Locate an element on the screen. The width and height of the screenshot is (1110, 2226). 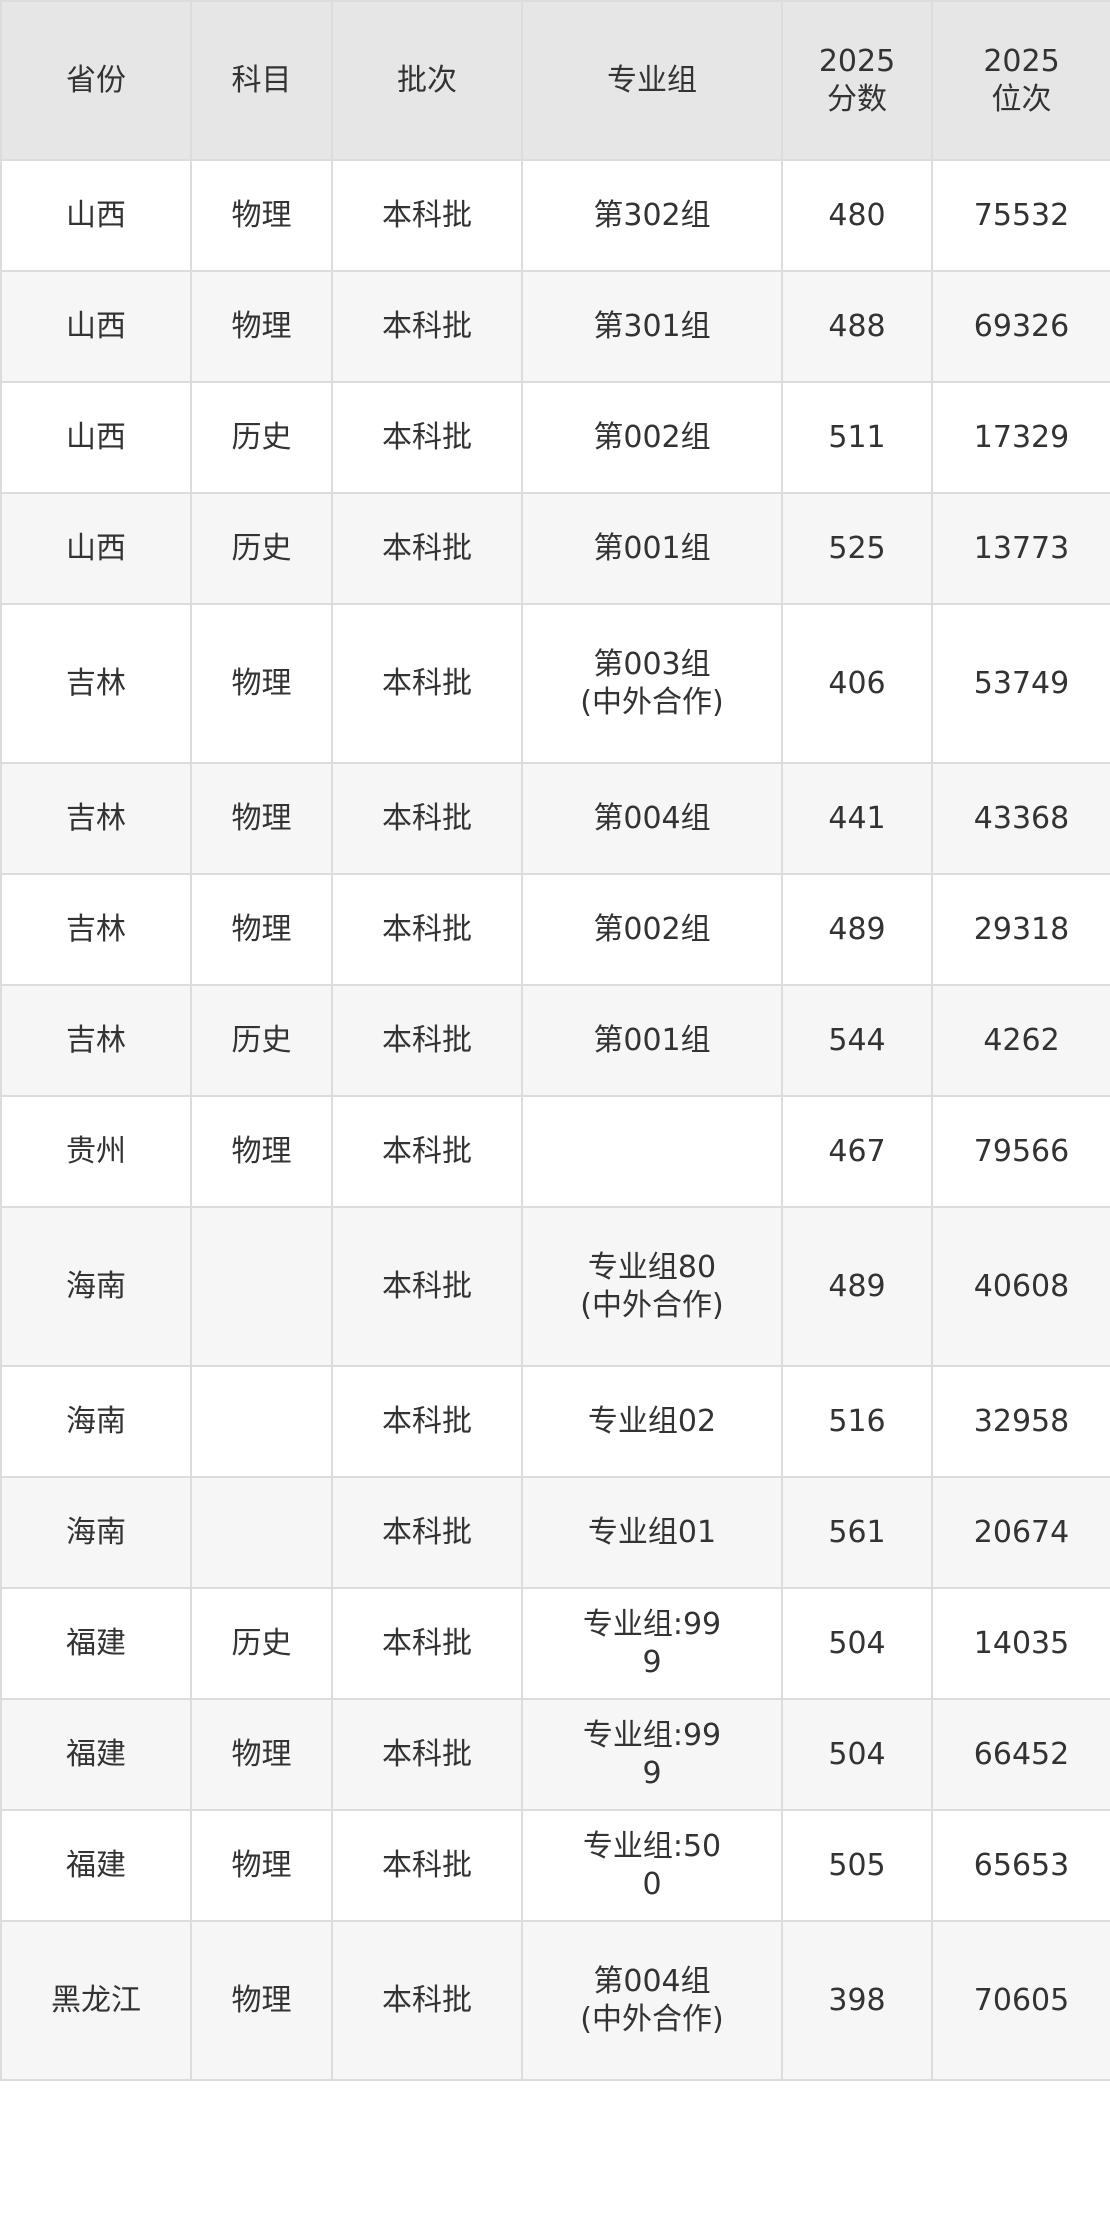
rank-text: 53749 is located at coordinates (1021, 683).